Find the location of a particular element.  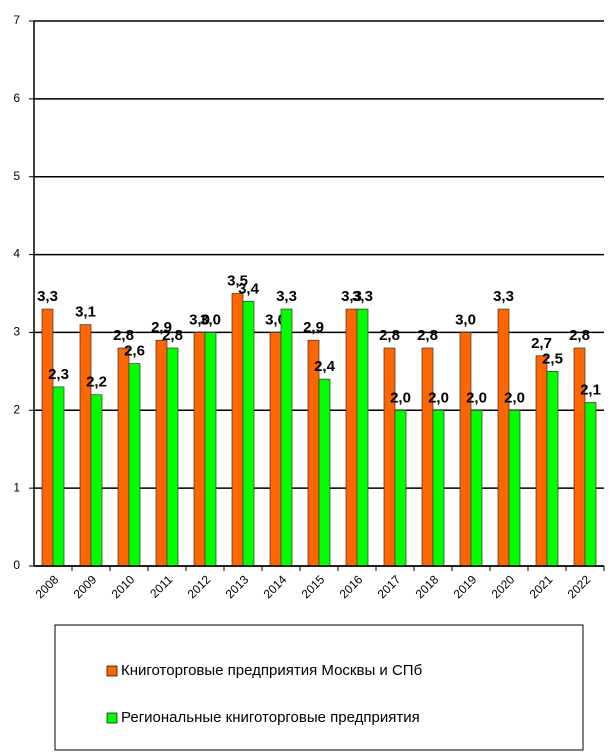

value-label: 2,4 is located at coordinates (325, 366).